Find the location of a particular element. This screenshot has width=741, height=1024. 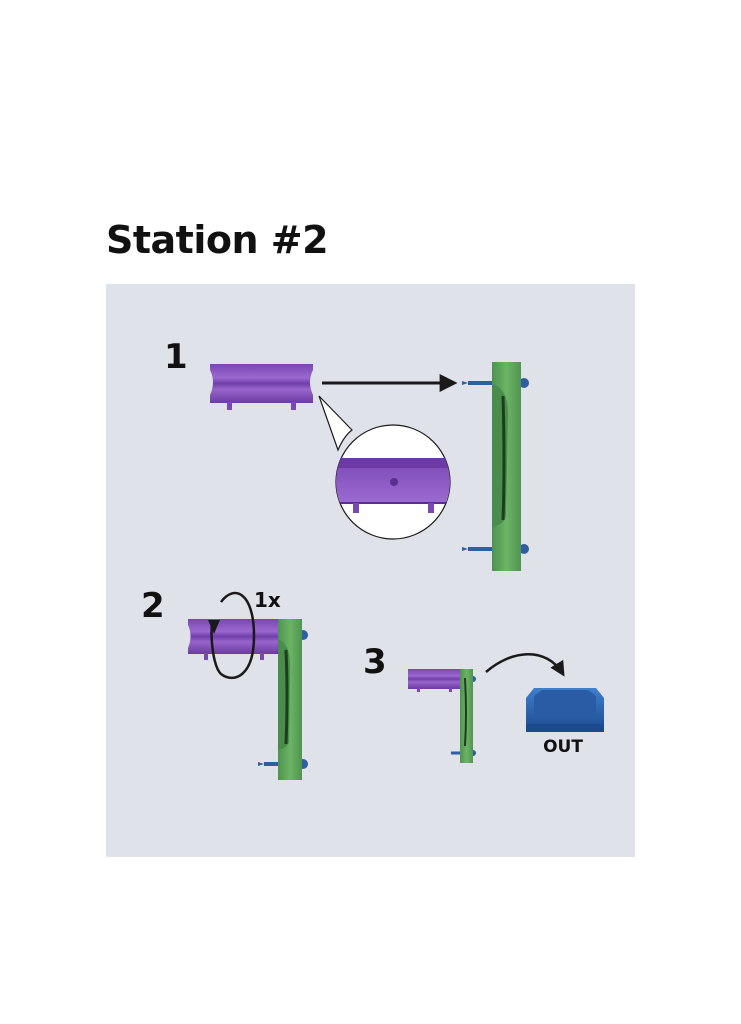

out-bin-label: OUT is located at coordinates (563, 747).